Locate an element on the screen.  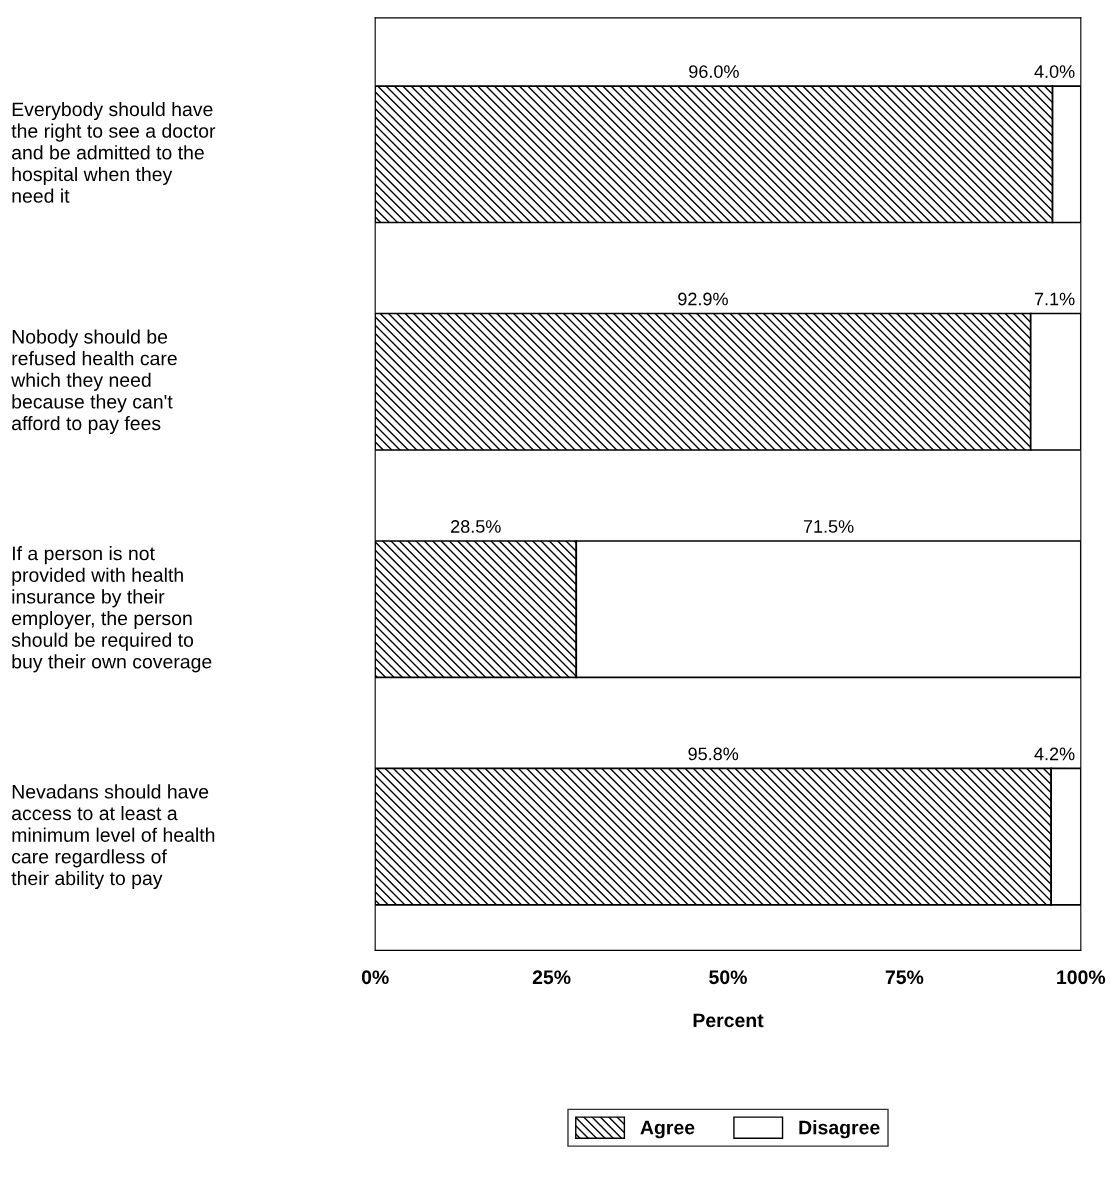
y-tick-label: Nevadans should have access to at least a minimum level of health care regardless of their ability to pay is located at coordinates (113, 837).